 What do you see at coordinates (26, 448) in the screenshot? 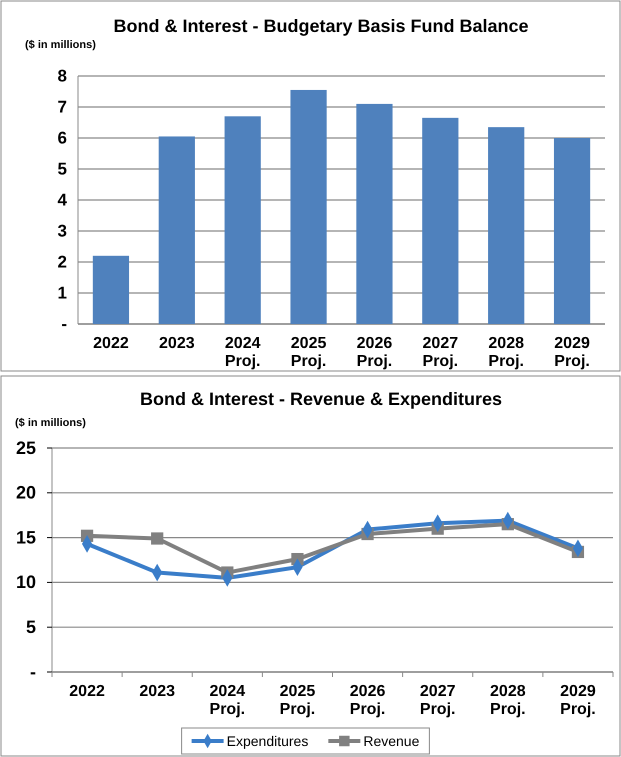
I see `y-tick-label: 25` at bounding box center [26, 448].